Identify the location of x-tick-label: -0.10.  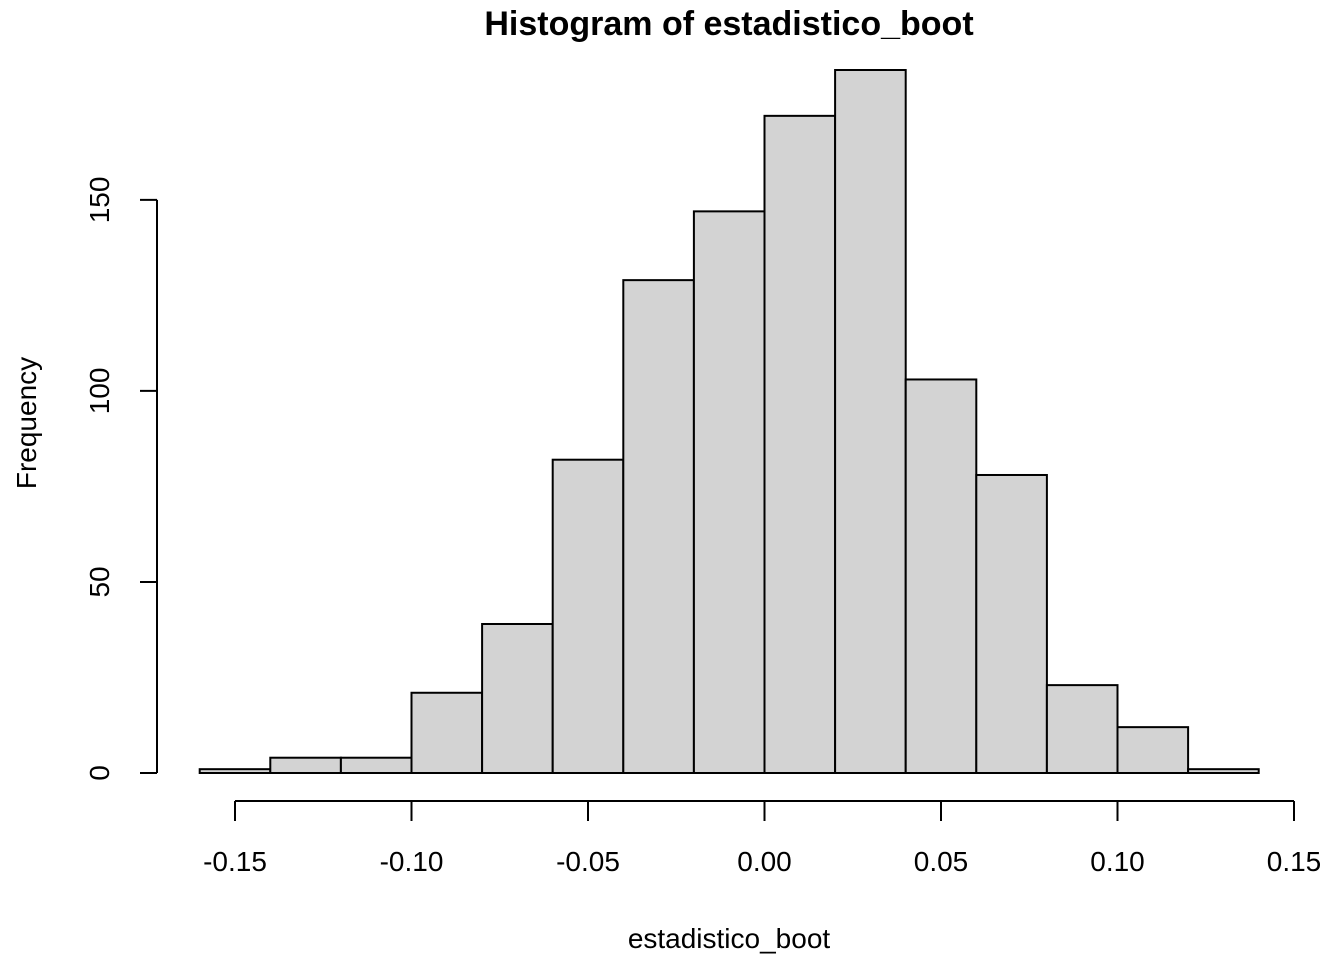
(412, 861).